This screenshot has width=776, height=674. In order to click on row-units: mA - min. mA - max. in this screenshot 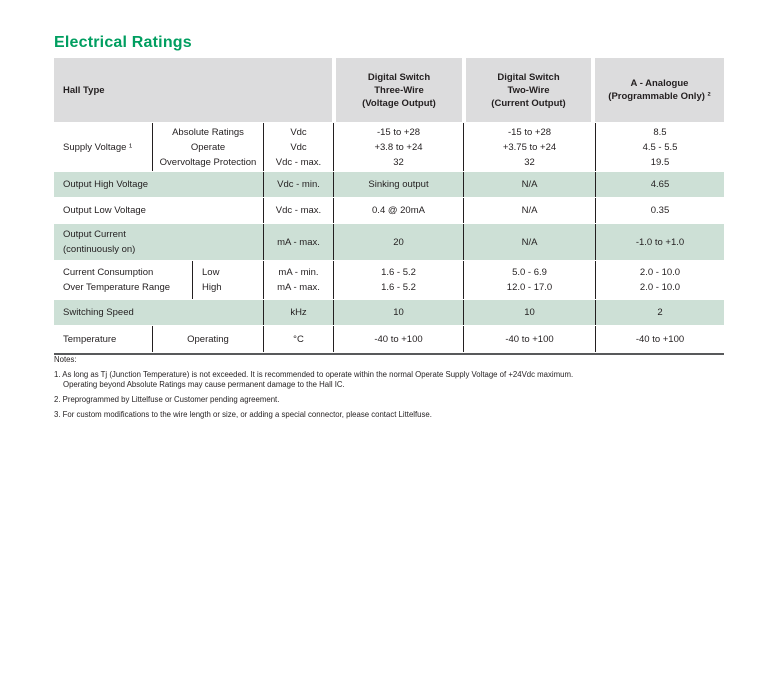, I will do `click(298, 280)`.